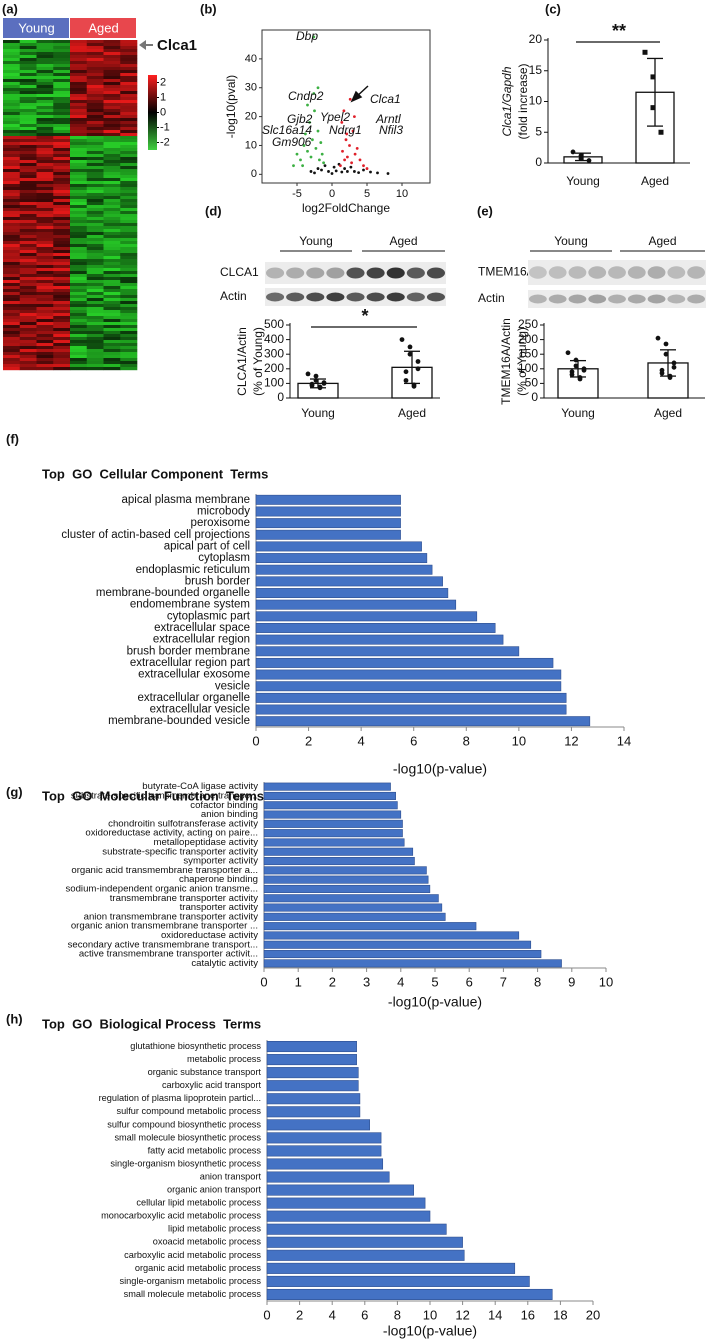 Image resolution: width=709 pixels, height=1341 pixels. Describe the element at coordinates (220, 523) in the screenshot. I see `category-label: peroxisome` at that location.